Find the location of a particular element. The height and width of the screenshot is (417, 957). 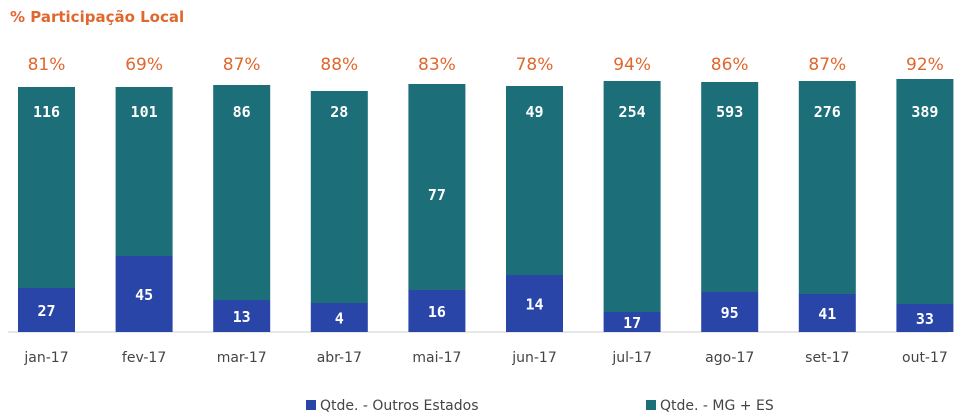

percent-label: 94% is located at coordinates (632, 65).